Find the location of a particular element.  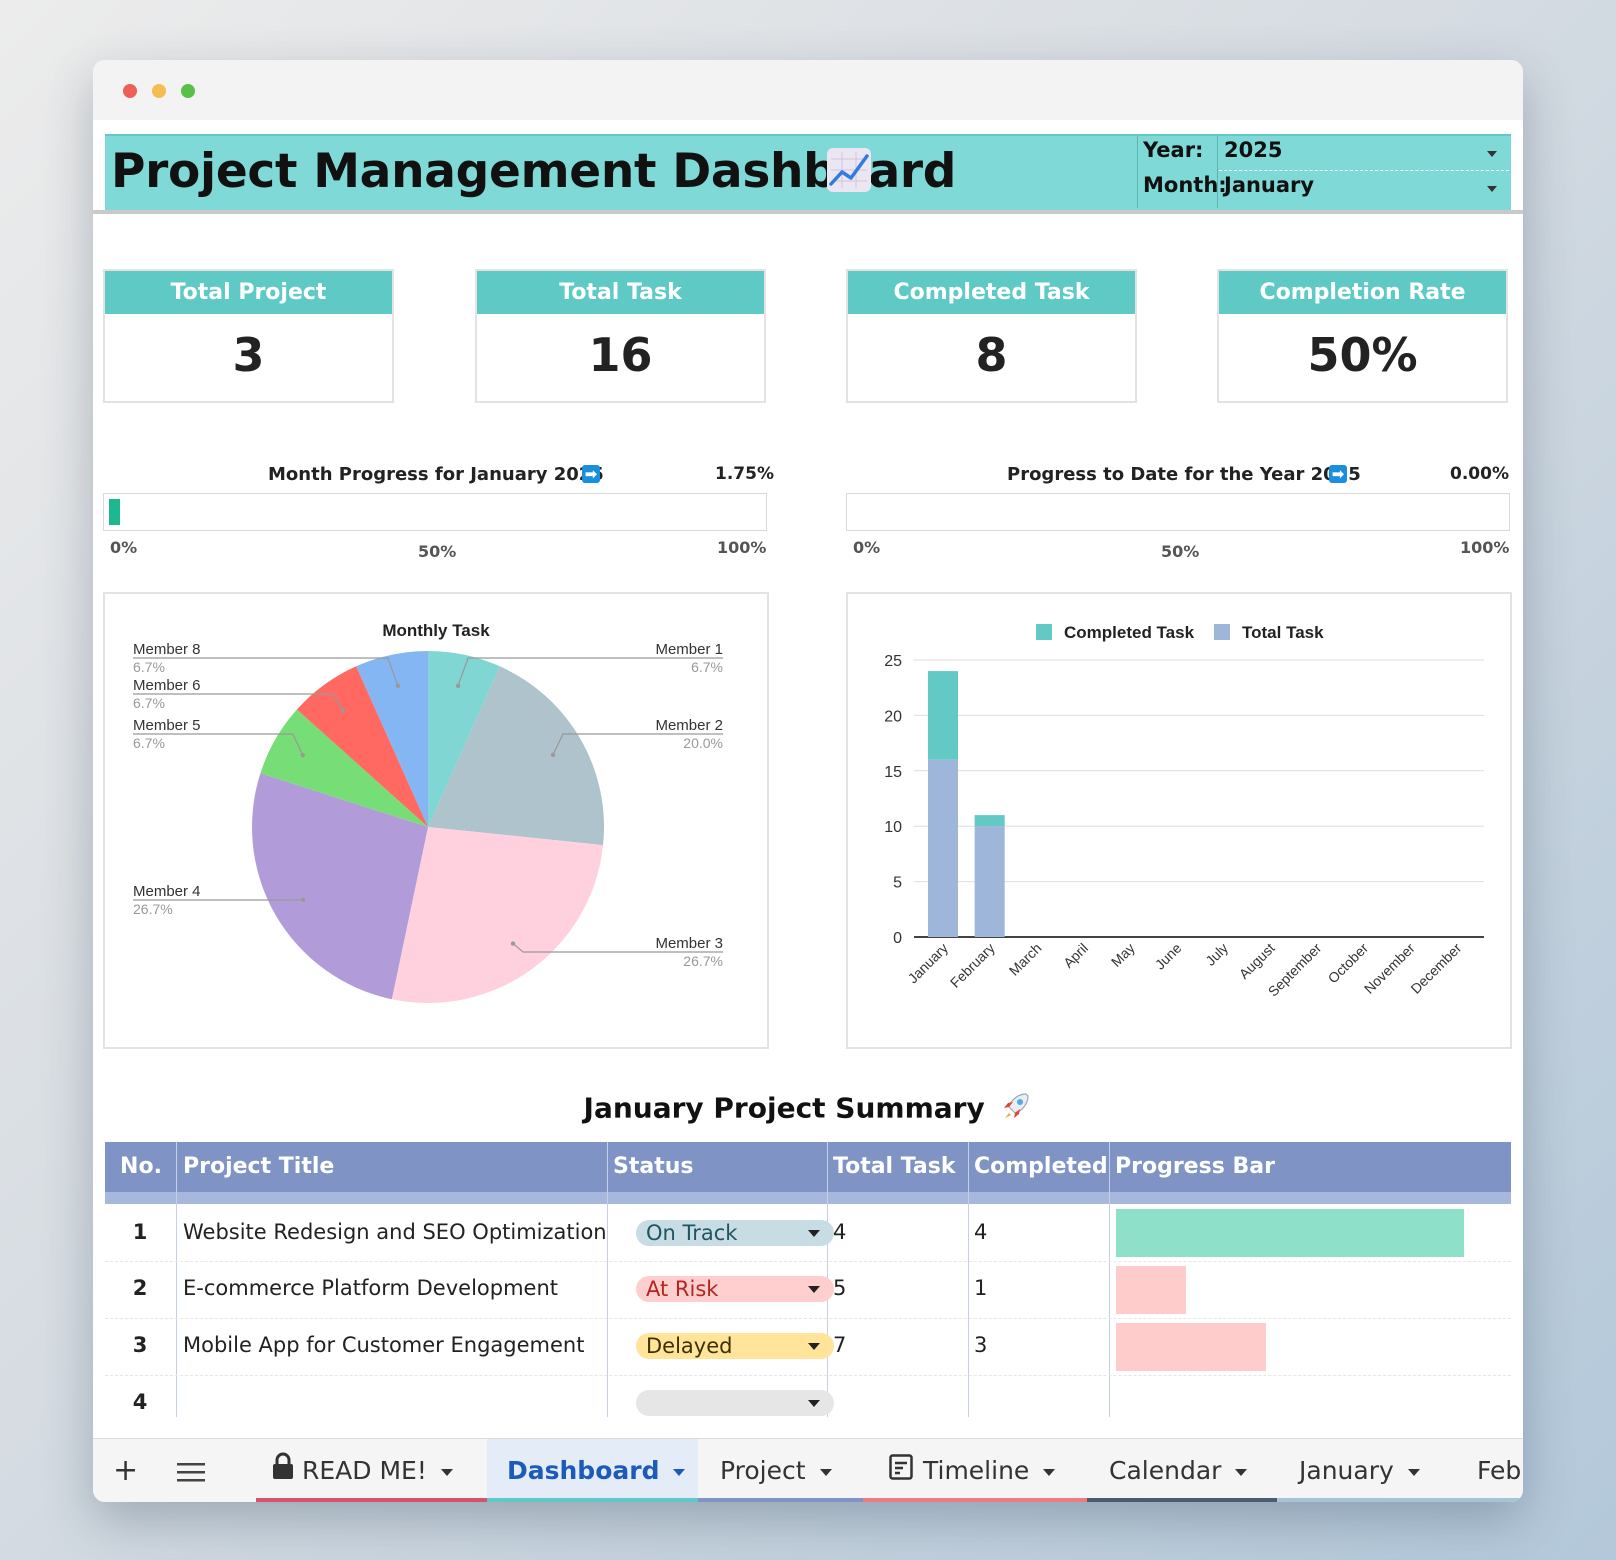

maximize-window-button is located at coordinates (188, 91).